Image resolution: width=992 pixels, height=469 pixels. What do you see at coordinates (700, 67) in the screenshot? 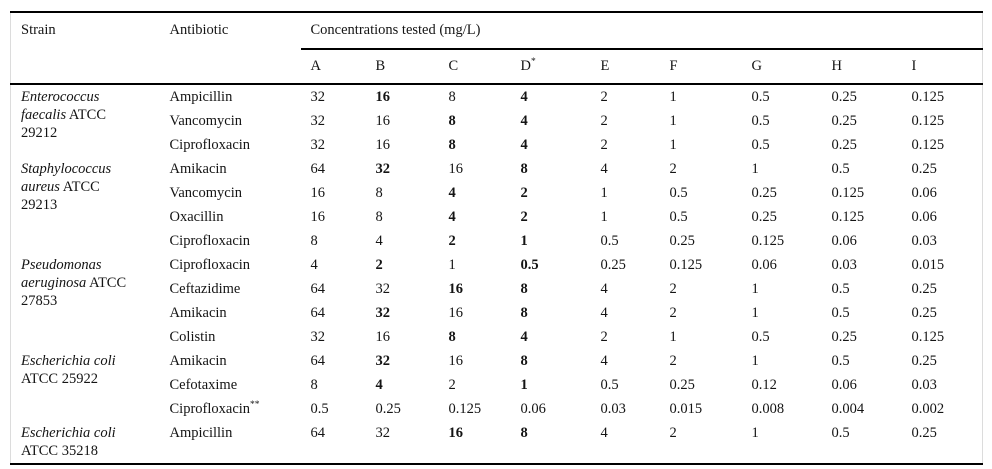
I see `column-header-f: F` at bounding box center [700, 67].